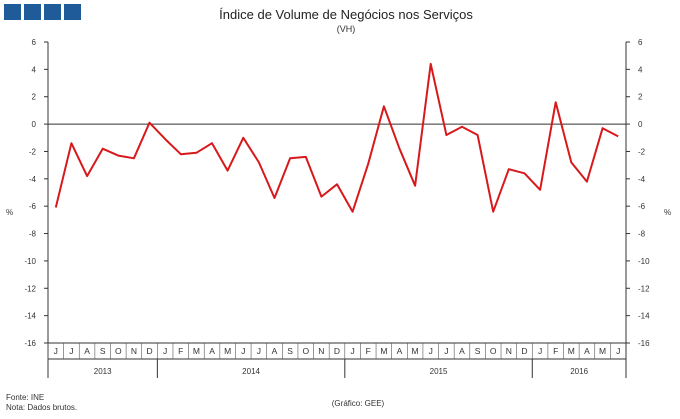 The image size is (680, 419). I want to click on year-labels: 2013 2014 2015 2016, so click(341, 371).